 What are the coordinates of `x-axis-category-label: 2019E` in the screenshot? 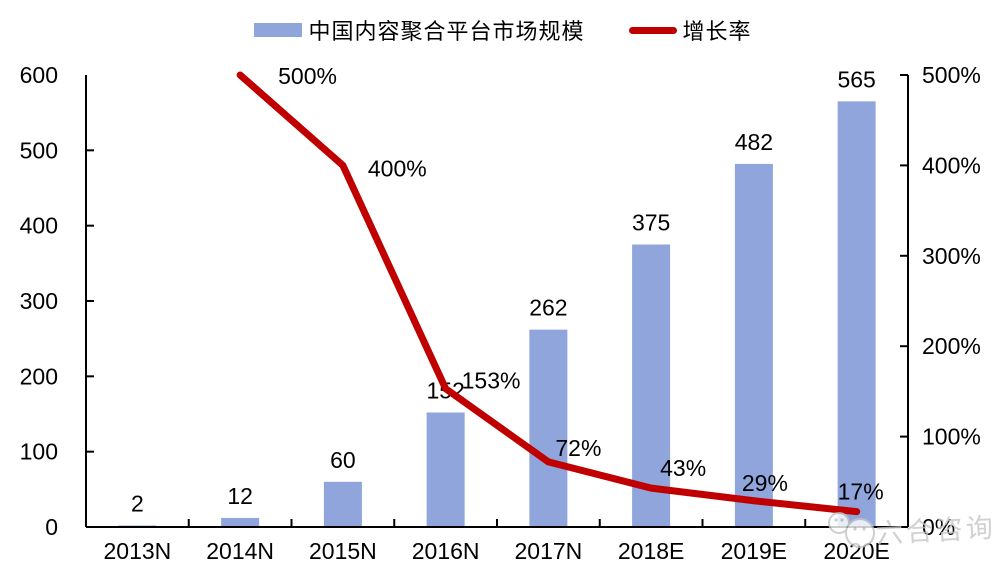 It's located at (754, 551).